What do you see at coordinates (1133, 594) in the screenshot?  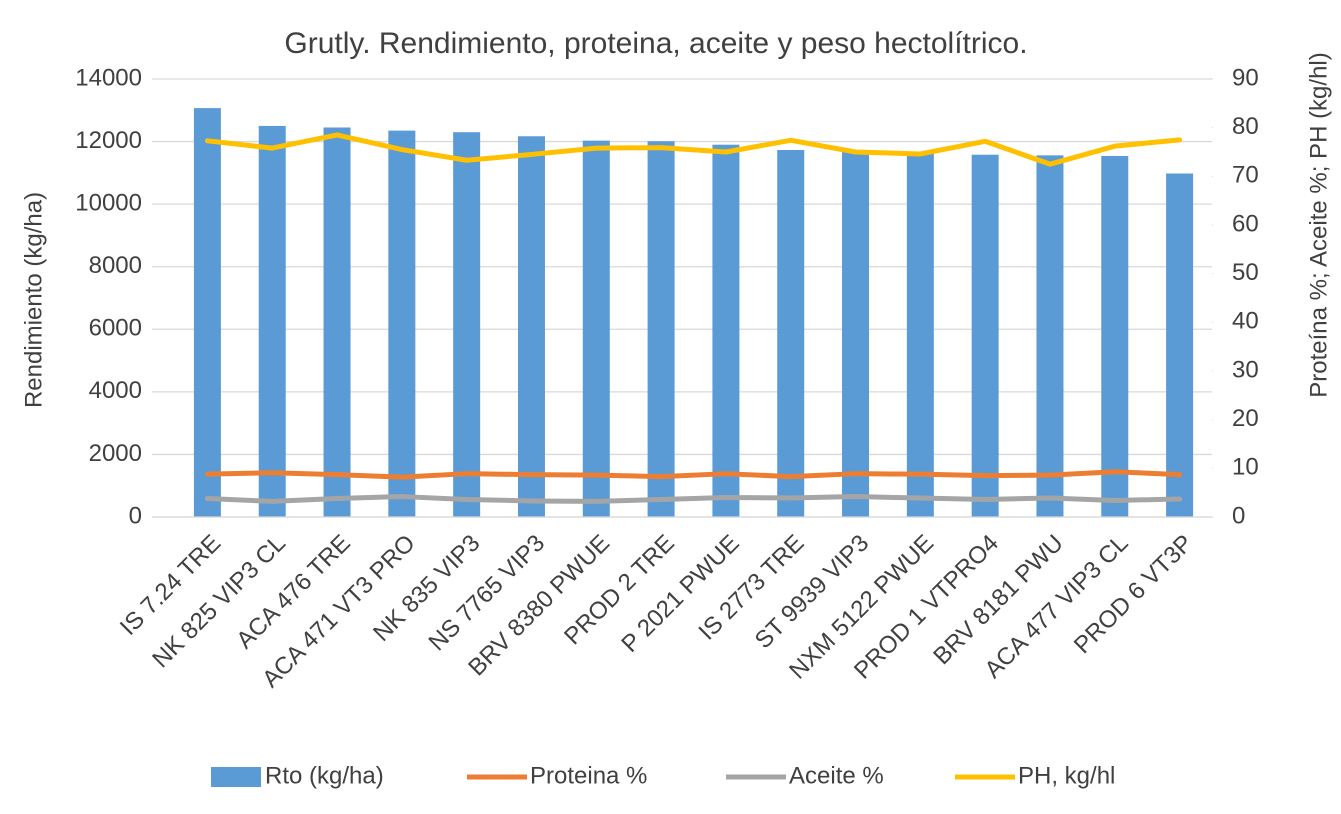 I see `x-tick-label: PROD 6 VT3P` at bounding box center [1133, 594].